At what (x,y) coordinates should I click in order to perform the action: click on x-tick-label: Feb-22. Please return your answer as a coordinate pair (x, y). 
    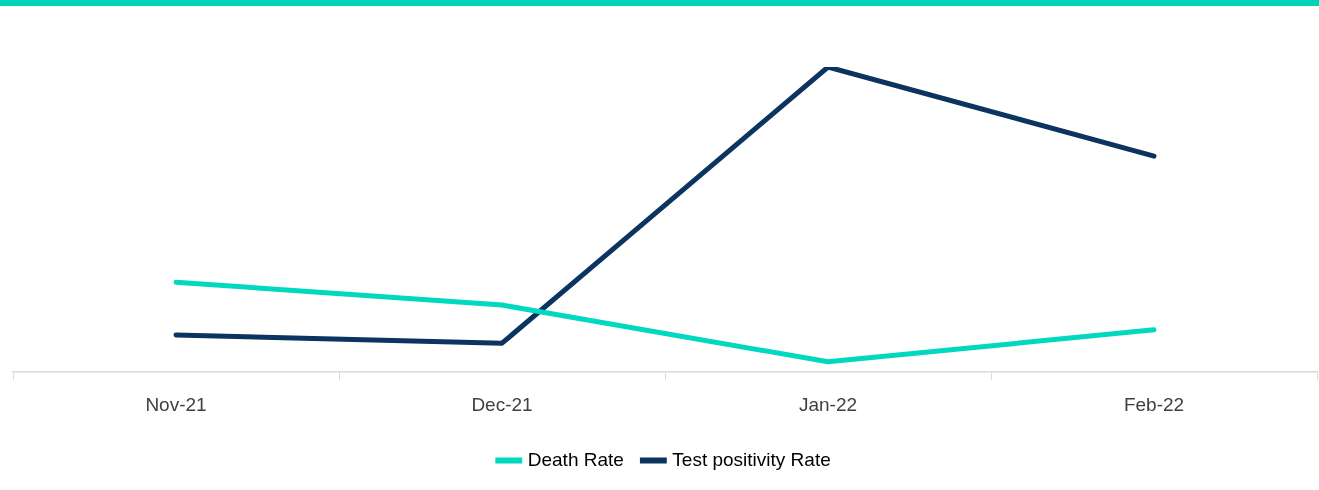
    Looking at the image, I should click on (1154, 404).